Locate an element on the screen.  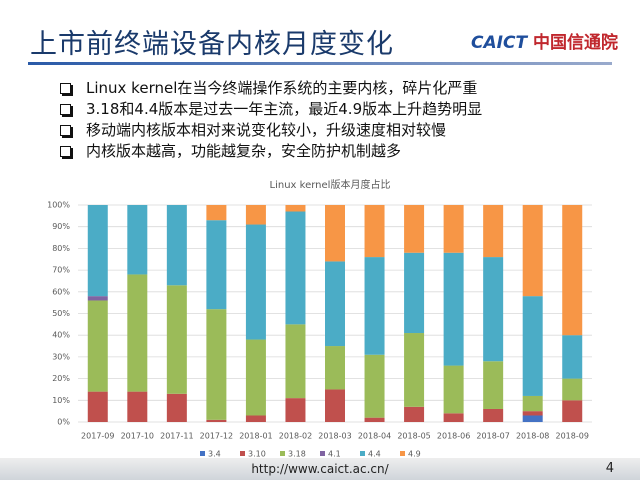
y-tick-label: 100% is located at coordinates (58, 205).